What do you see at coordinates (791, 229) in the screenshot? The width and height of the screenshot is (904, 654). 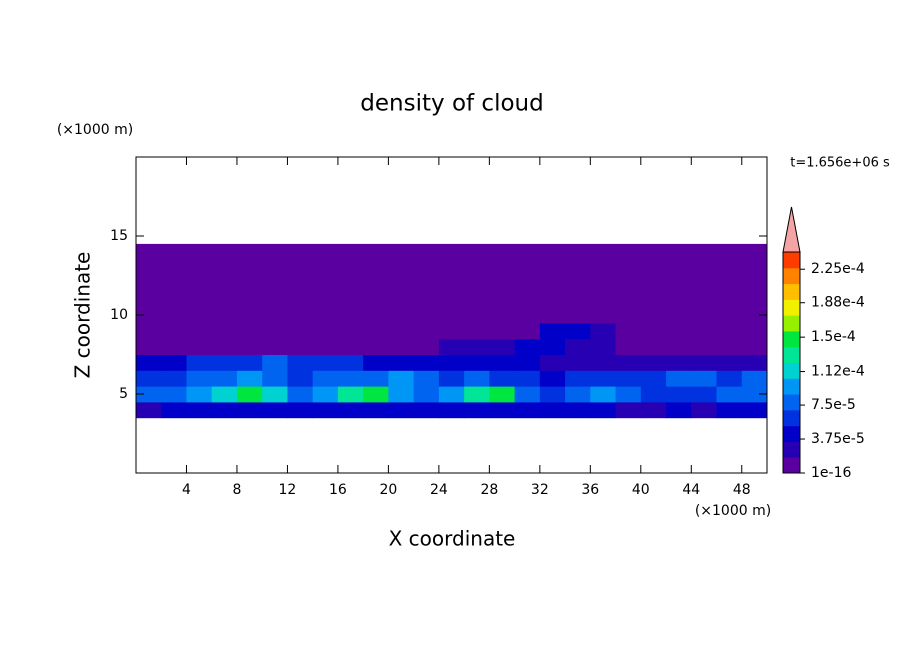 I see `colorbar-extend` at bounding box center [791, 229].